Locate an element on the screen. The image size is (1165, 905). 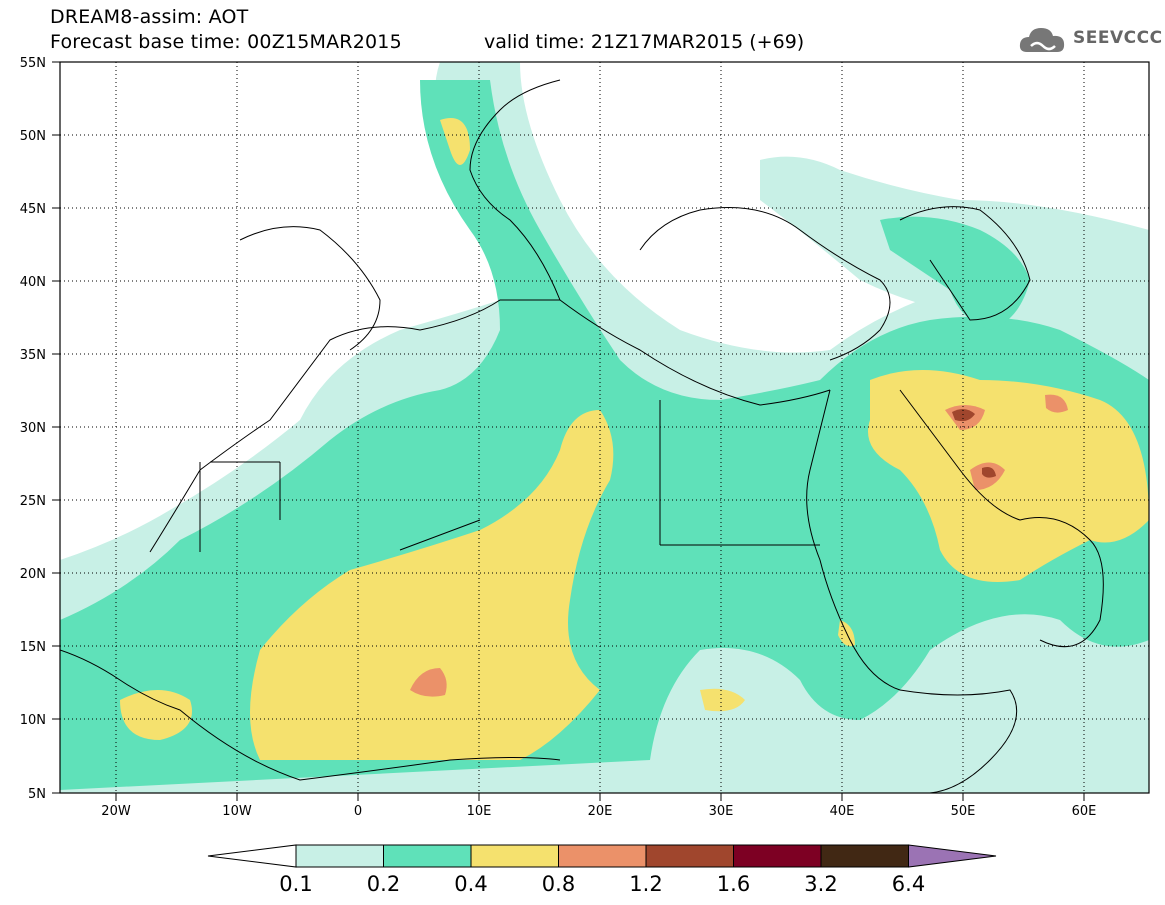
lon-label: 50E is located at coordinates (963, 811).